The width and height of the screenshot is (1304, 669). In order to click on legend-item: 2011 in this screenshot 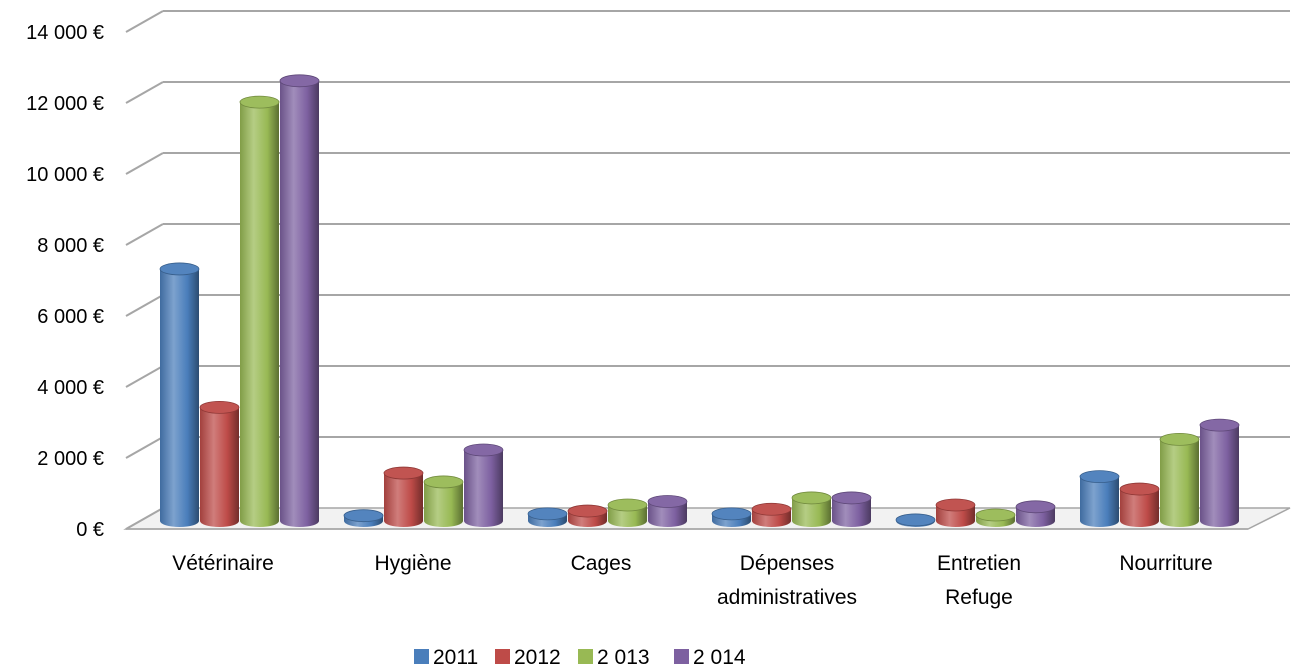, I will do `click(446, 657)`.